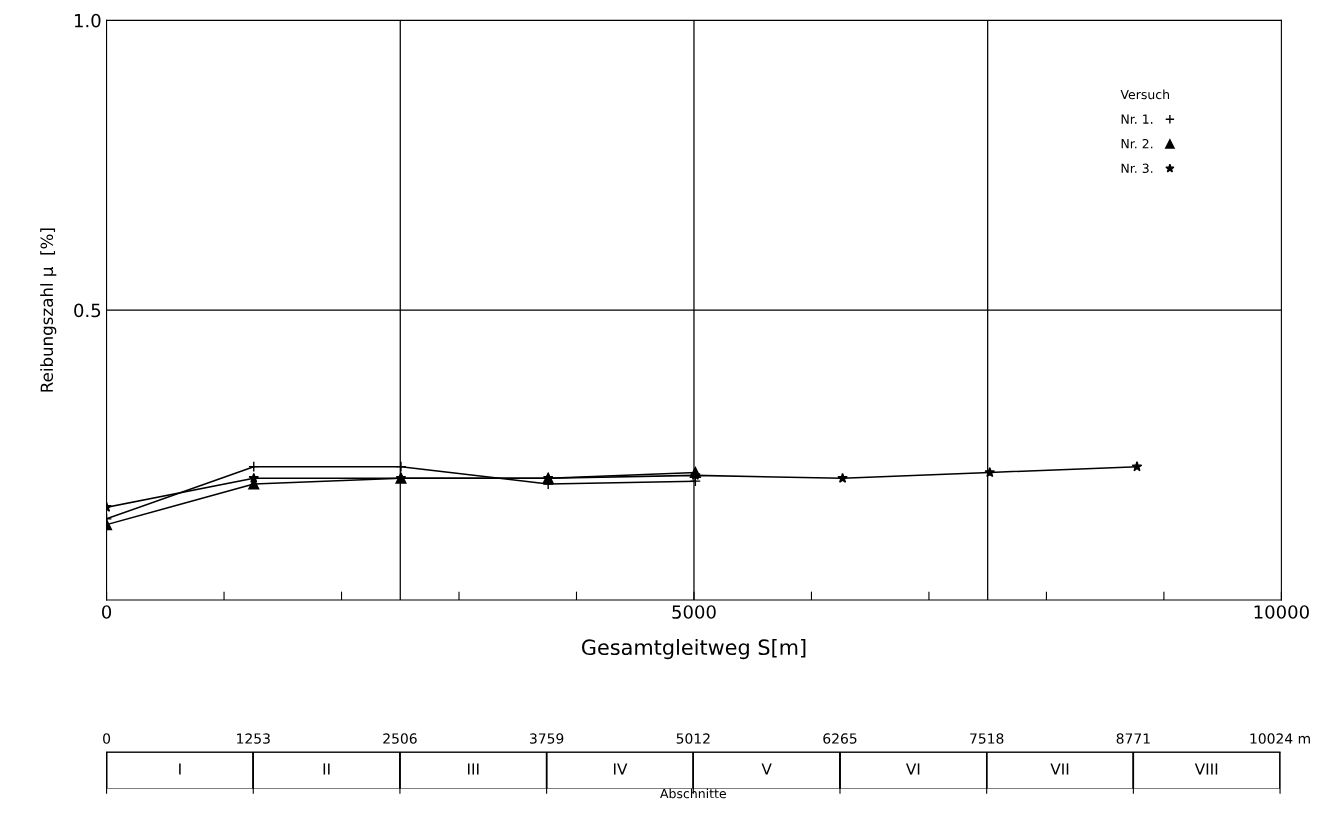 The height and width of the screenshot is (813, 1332). Describe the element at coordinates (766, 769) in the screenshot. I see `series-label: V` at that location.